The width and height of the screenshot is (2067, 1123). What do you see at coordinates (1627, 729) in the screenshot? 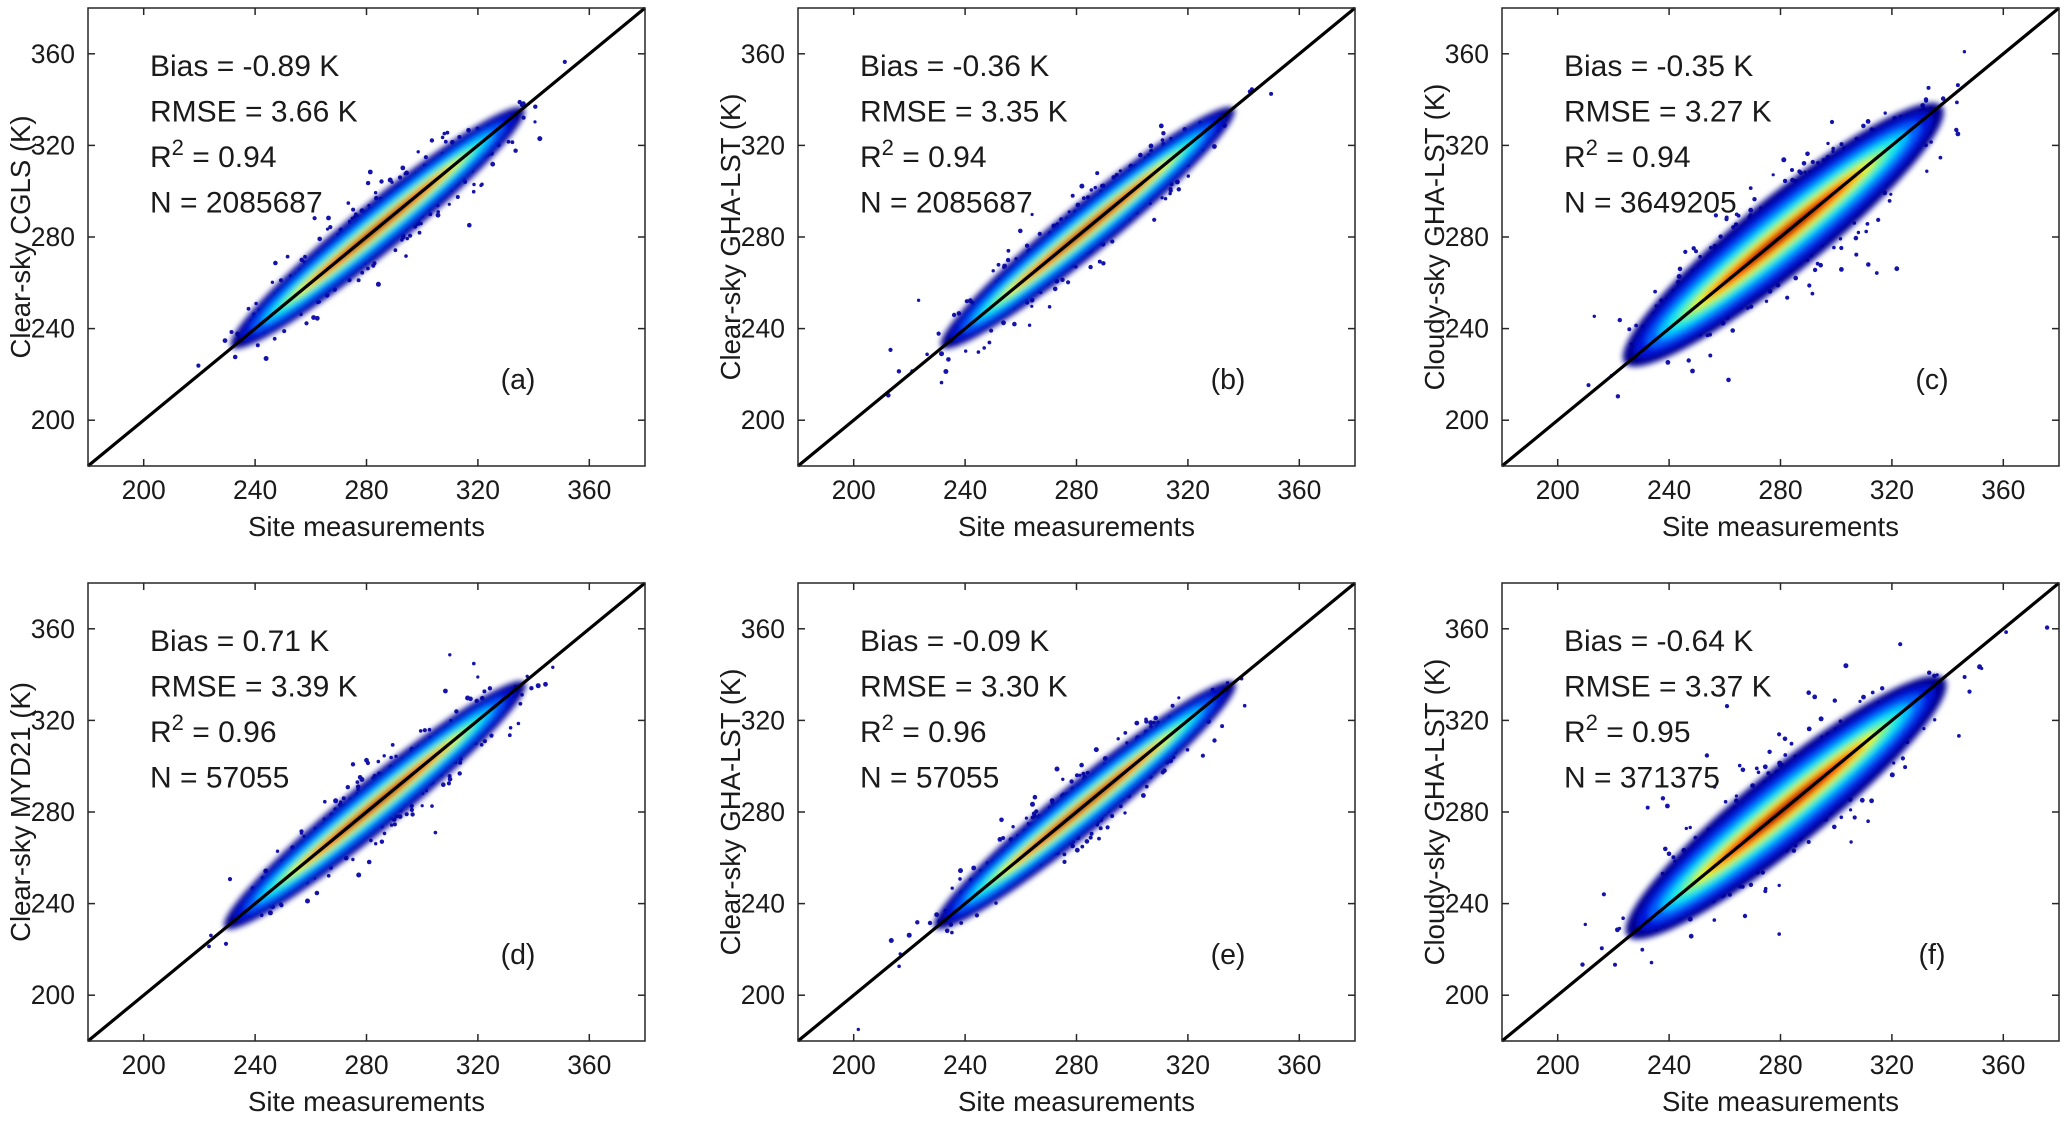
I see `svg-text: R2 = 0.95` at bounding box center [1627, 729].